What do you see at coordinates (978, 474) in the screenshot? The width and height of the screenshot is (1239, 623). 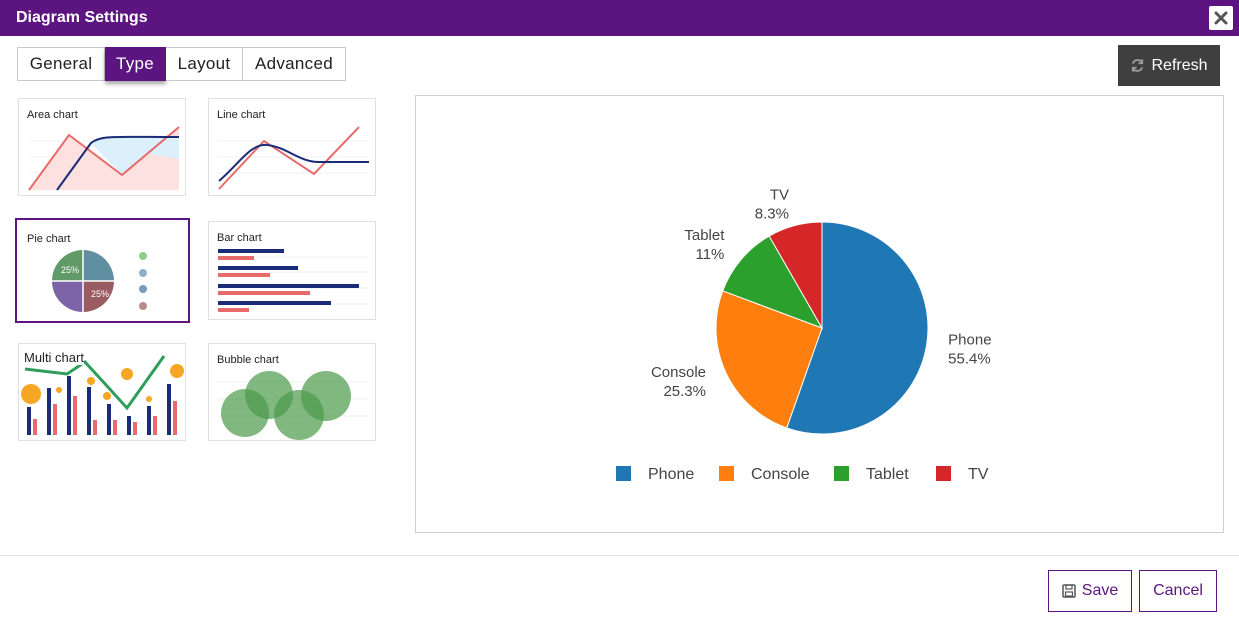 I see `legend-label: TV` at bounding box center [978, 474].